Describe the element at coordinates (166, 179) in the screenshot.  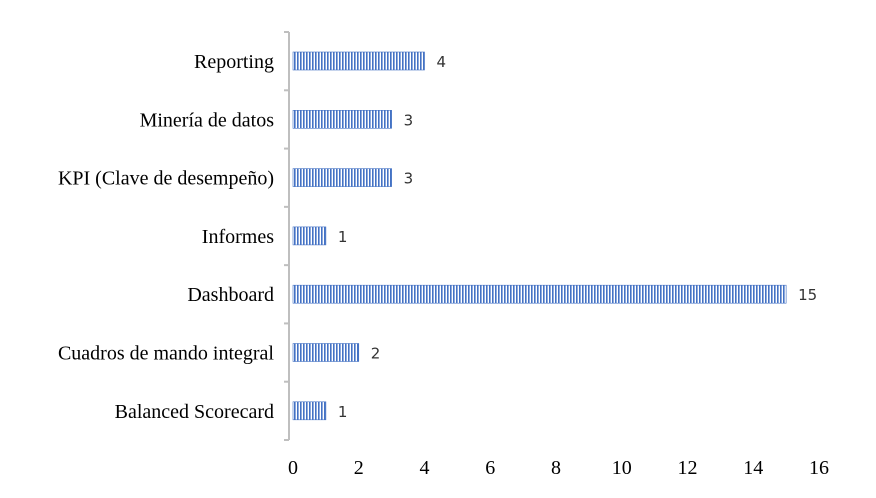
I see `category-label: KPI (Clave de desempeño)` at that location.